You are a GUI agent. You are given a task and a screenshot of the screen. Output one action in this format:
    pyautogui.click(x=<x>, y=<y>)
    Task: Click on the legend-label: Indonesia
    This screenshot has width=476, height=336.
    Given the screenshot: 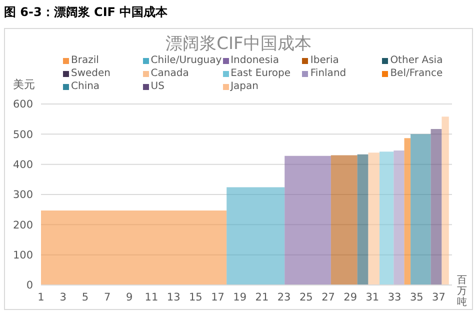 What is the action you would take?
    pyautogui.click(x=254, y=60)
    